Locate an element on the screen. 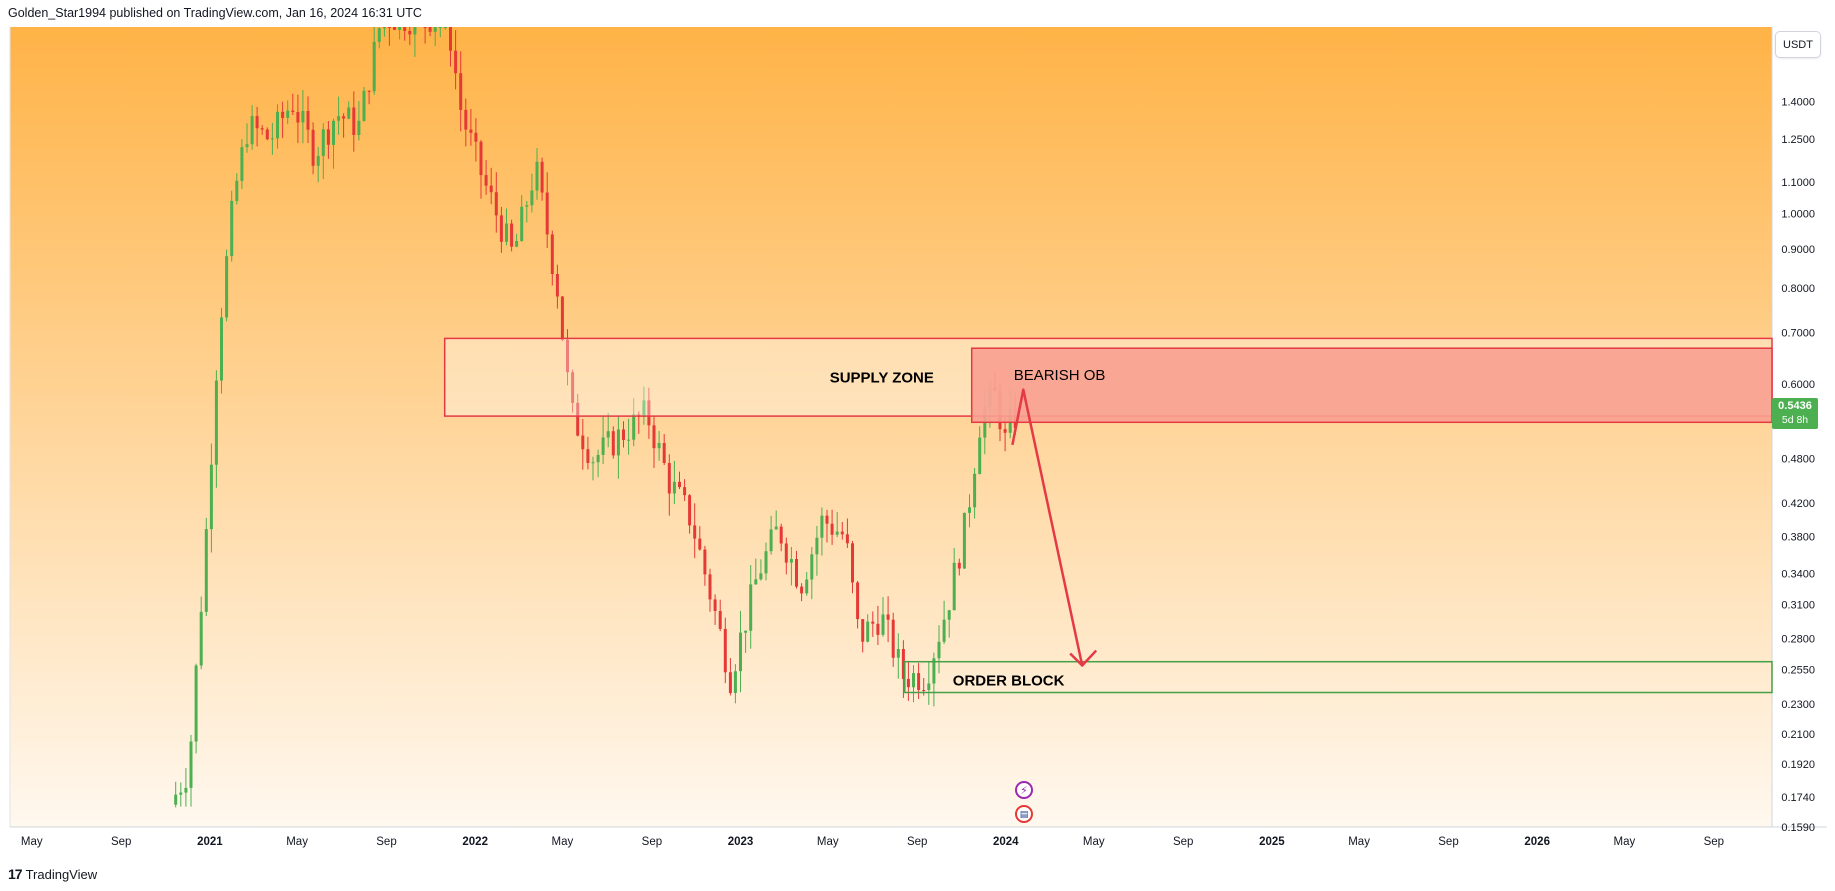 Image resolution: width=1835 pixels, height=891 pixels. last-price-label: 0.5436 5d 8h is located at coordinates (1795, 413).